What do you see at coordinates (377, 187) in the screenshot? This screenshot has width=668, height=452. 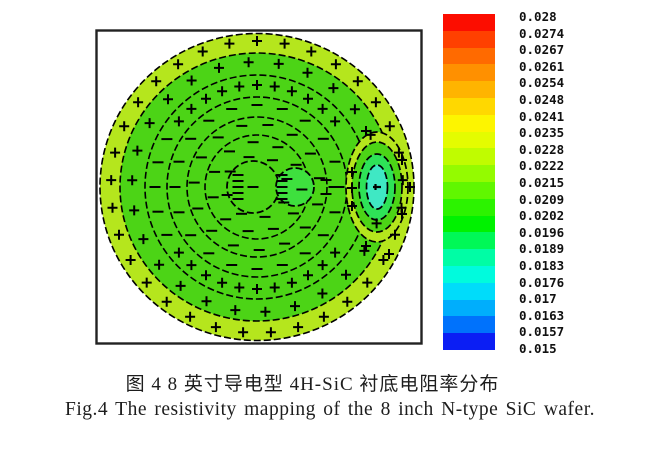 I see `oval-core-mark` at bounding box center [377, 187].